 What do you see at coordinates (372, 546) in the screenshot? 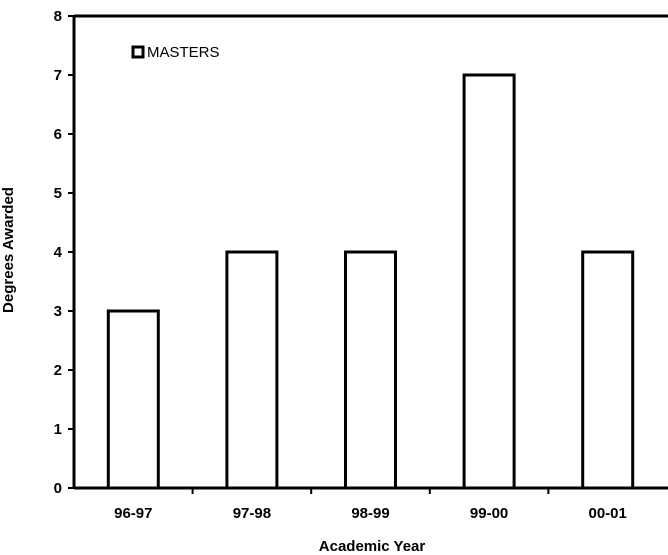
I see `x-axis-title: Academic Year` at bounding box center [372, 546].